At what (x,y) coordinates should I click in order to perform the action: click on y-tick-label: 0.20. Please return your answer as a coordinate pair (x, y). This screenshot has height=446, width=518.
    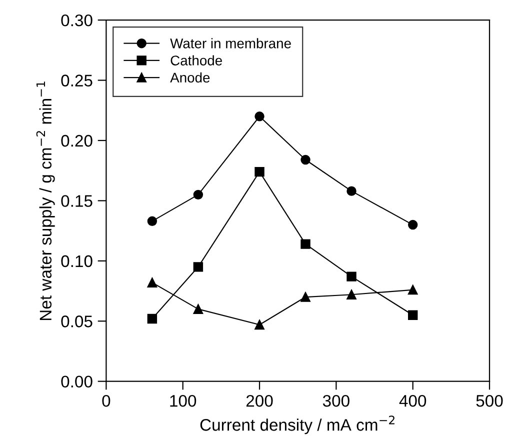
    Looking at the image, I should click on (76, 140).